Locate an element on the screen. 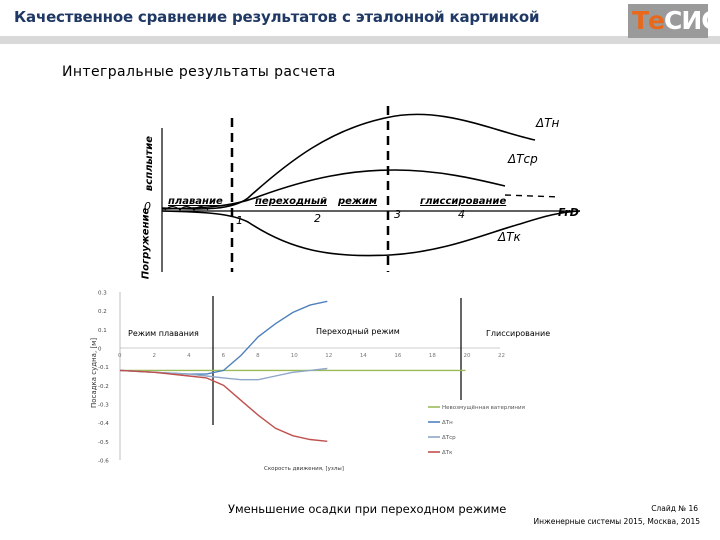 This screenshot has width=720, height=540. ref-phase-4: глиссирование is located at coordinates (463, 201).